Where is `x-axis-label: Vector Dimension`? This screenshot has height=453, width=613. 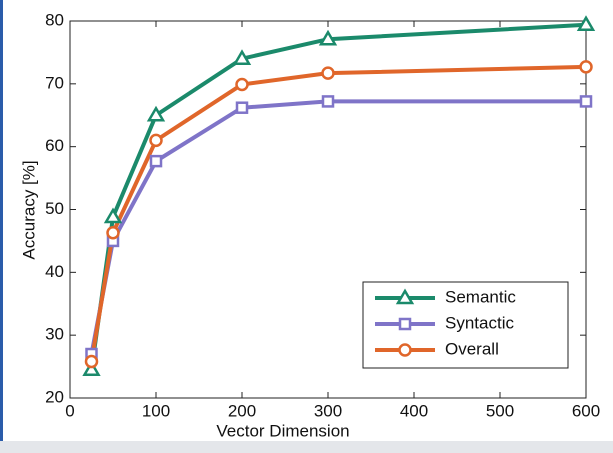 x-axis-label: Vector Dimension is located at coordinates (282, 430).